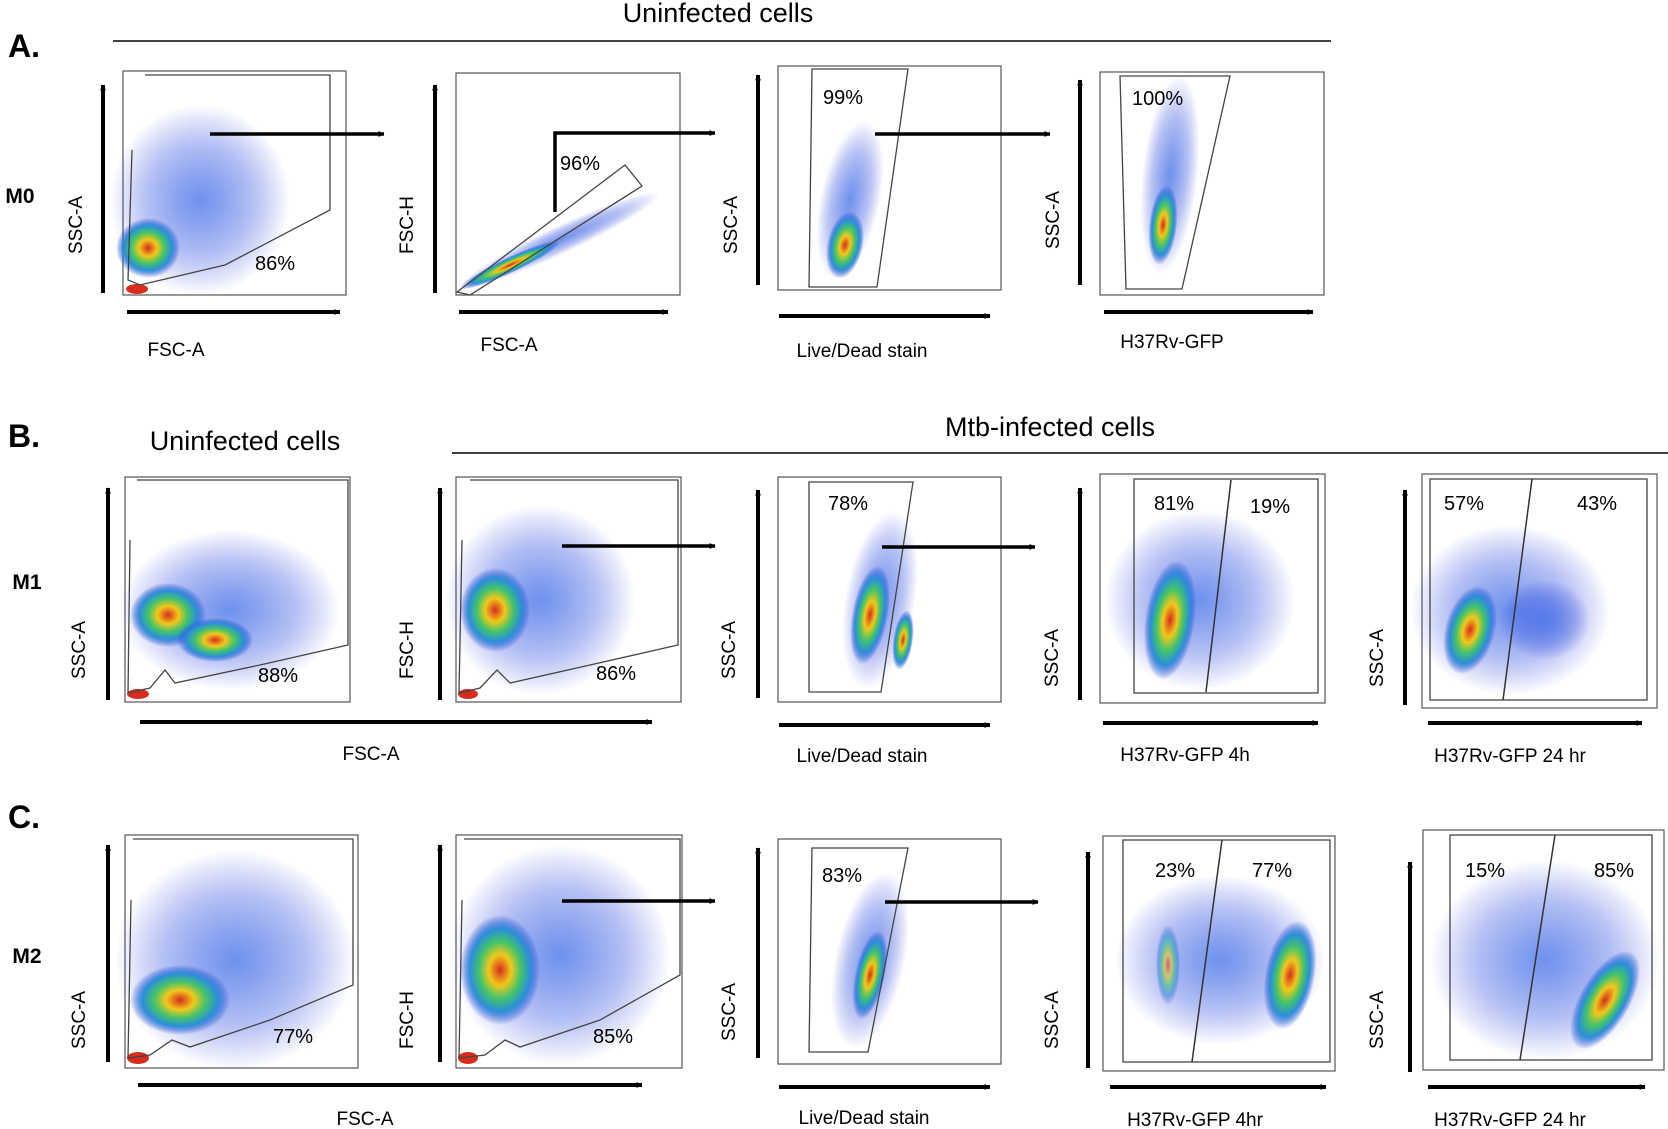 The width and height of the screenshot is (1668, 1129). What do you see at coordinates (718, 14) in the screenshot?
I see `section-title-uninfected-a: Uninfected cells` at bounding box center [718, 14].